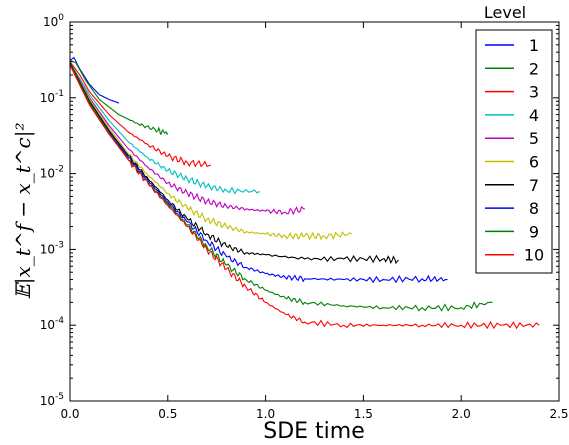  What do you see at coordinates (534, 138) in the screenshot?
I see `legend-label: 5` at bounding box center [534, 138].